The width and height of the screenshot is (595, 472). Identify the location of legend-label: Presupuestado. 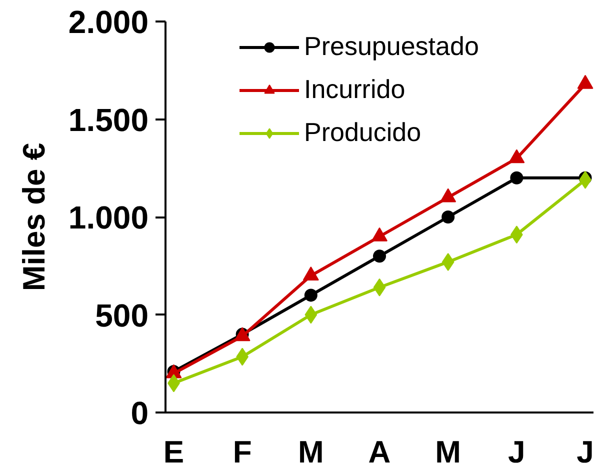
(392, 46).